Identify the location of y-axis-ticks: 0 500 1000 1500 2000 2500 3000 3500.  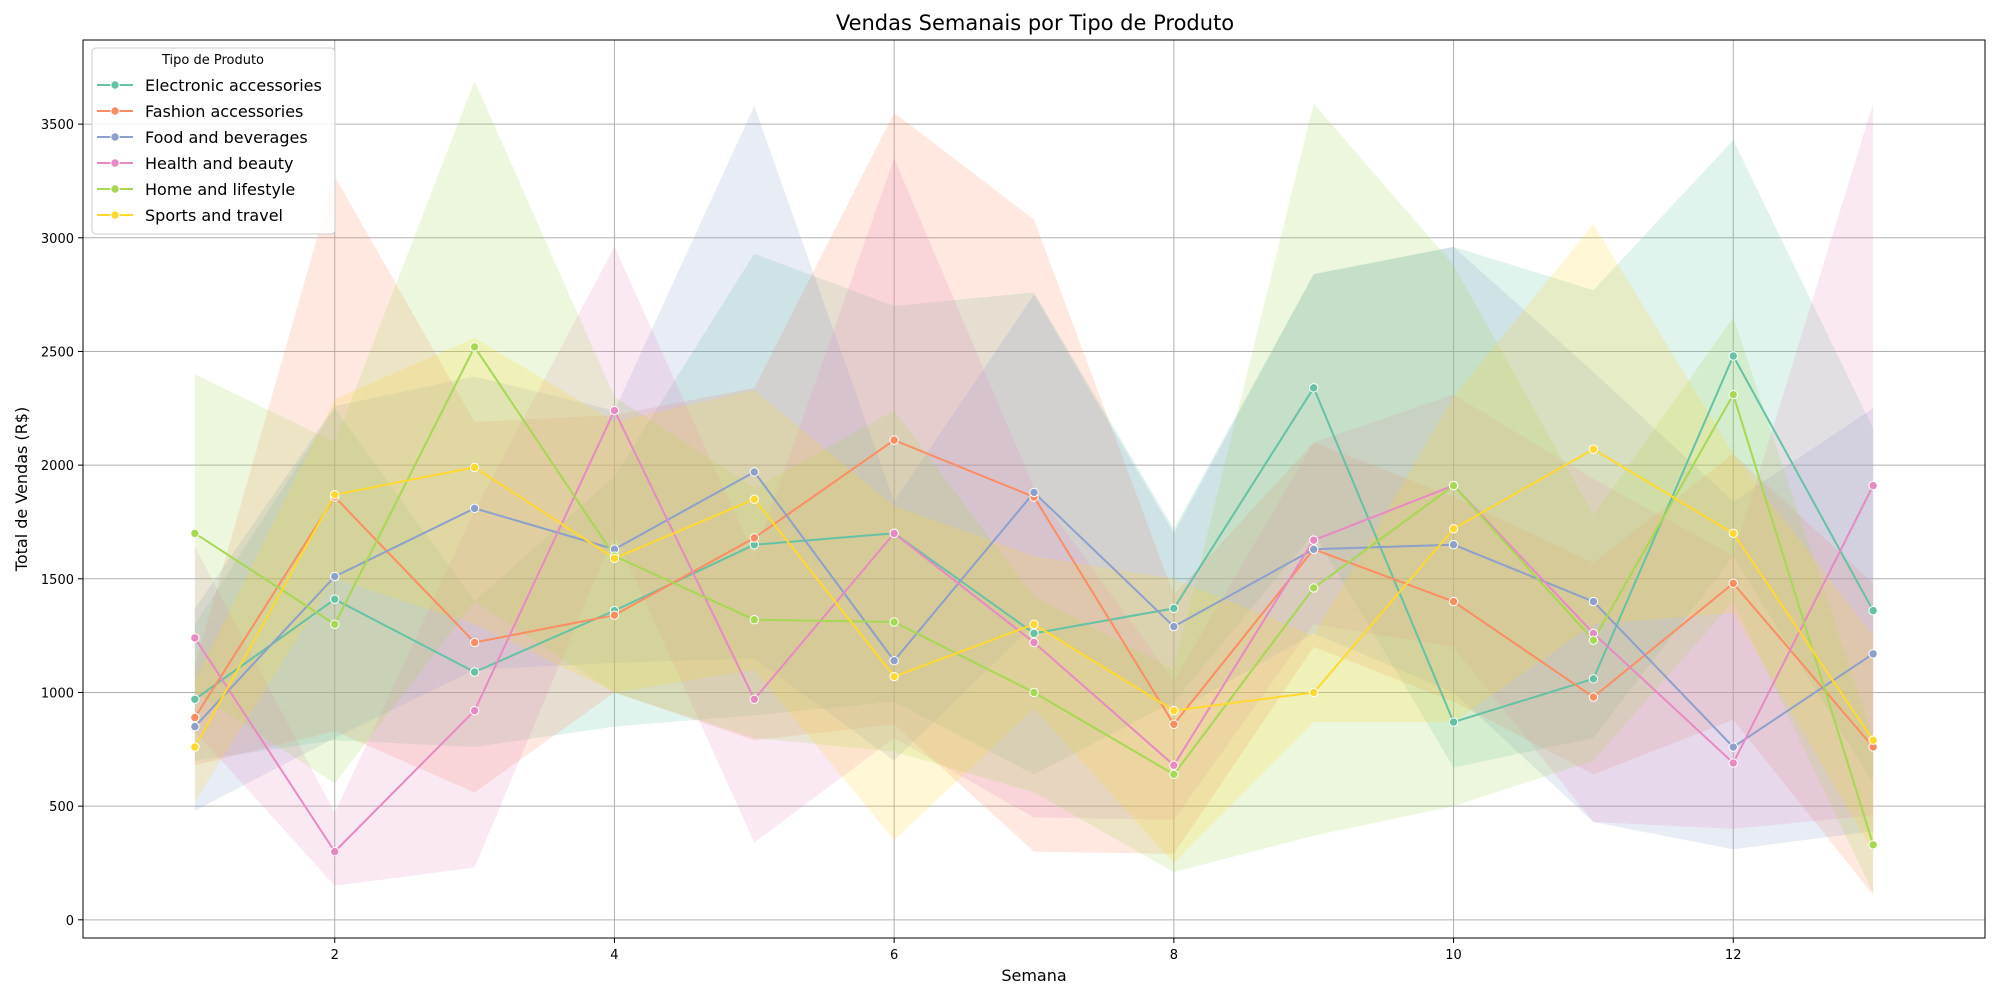
(62, 523).